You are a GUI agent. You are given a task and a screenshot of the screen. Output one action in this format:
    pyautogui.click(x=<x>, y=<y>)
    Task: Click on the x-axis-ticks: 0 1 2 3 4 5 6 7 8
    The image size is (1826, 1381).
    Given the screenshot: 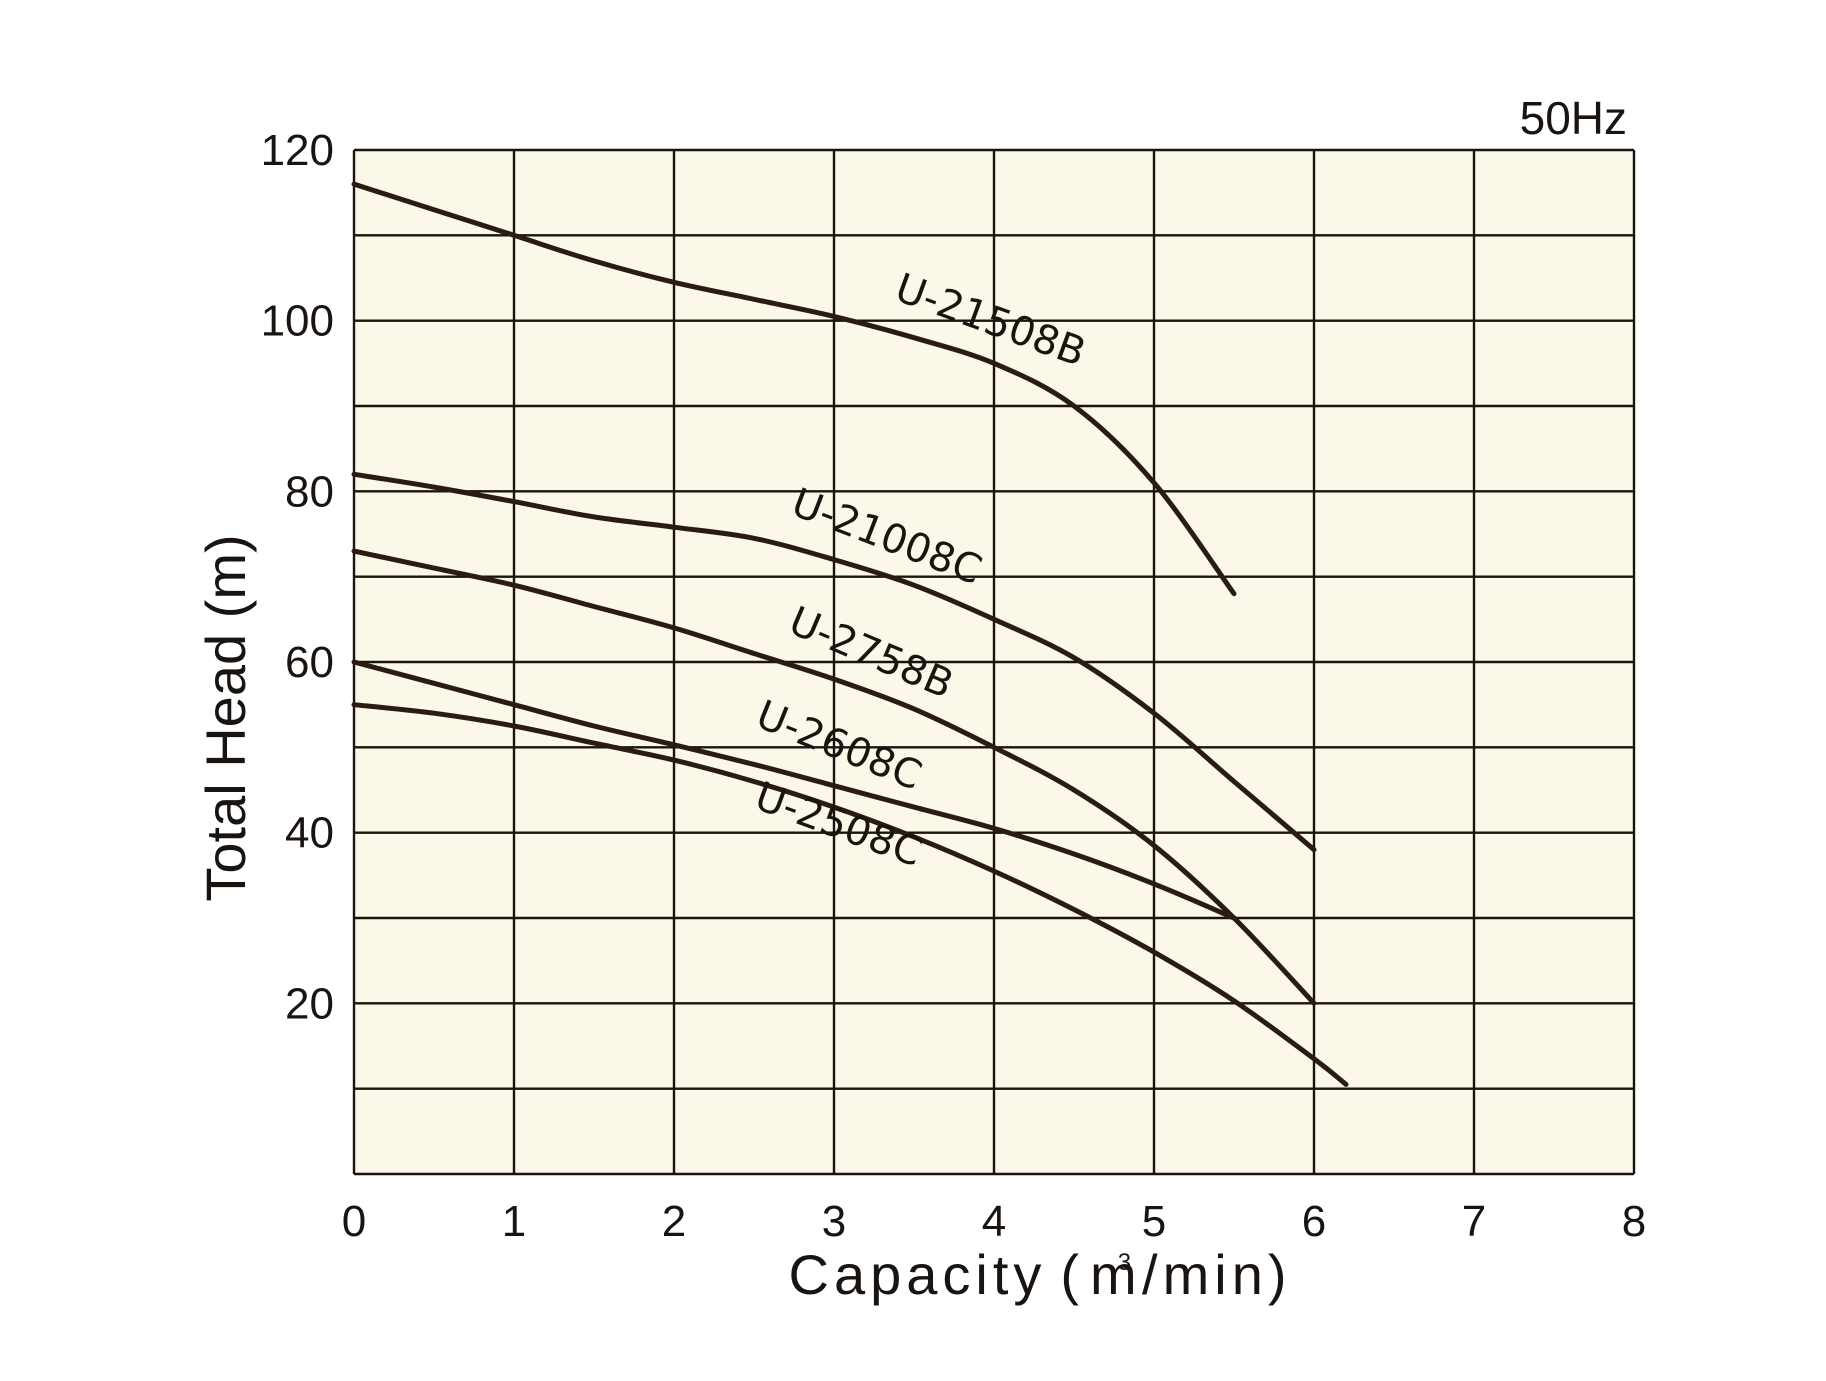 What is the action you would take?
    pyautogui.click(x=994, y=1221)
    